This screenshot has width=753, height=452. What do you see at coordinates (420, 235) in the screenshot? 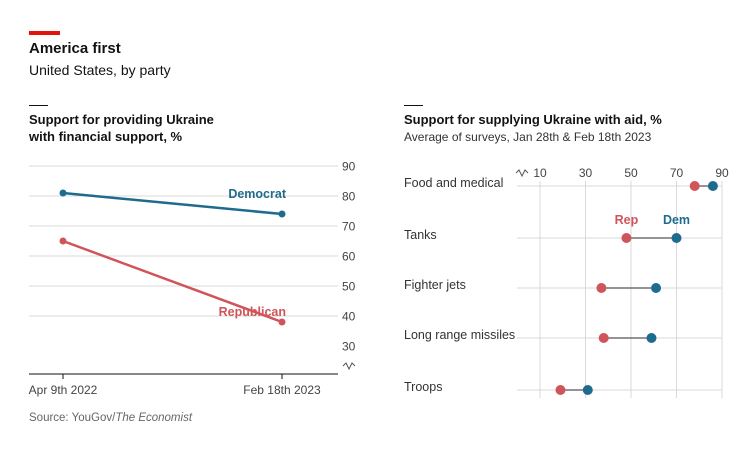
I see `category-label-1: Tanks` at bounding box center [420, 235].